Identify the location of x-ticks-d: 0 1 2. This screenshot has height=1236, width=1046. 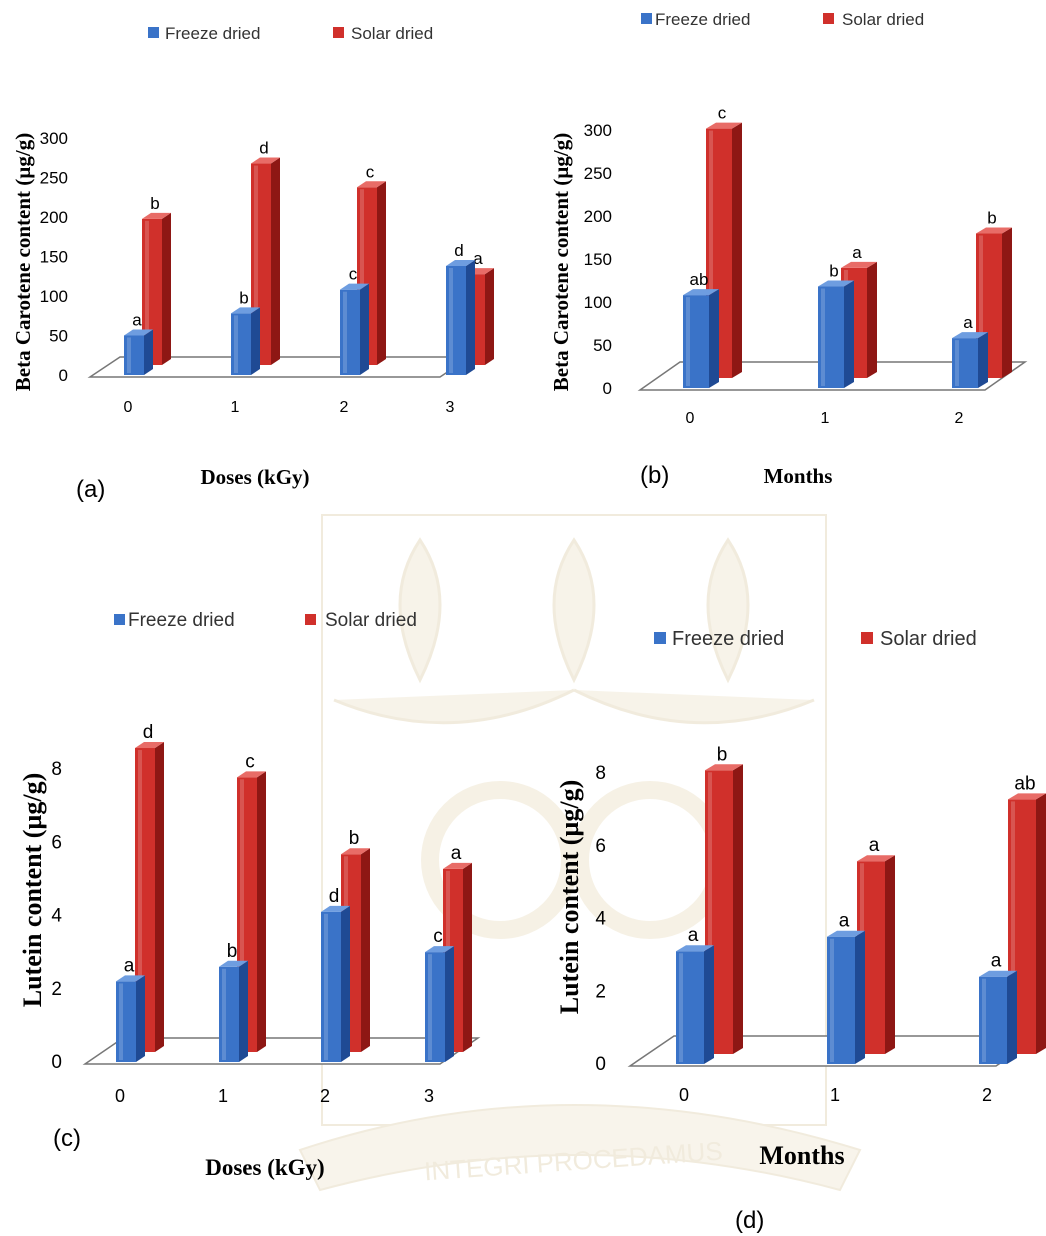
(835, 1095).